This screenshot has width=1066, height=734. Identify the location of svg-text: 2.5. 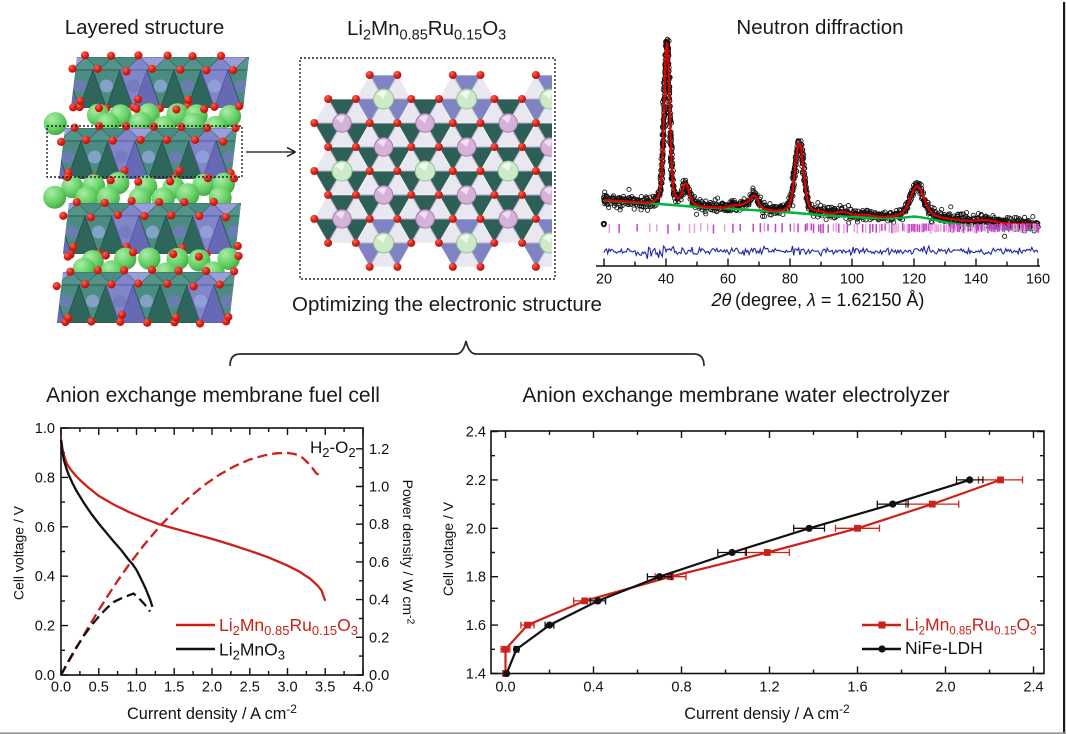
(250, 688).